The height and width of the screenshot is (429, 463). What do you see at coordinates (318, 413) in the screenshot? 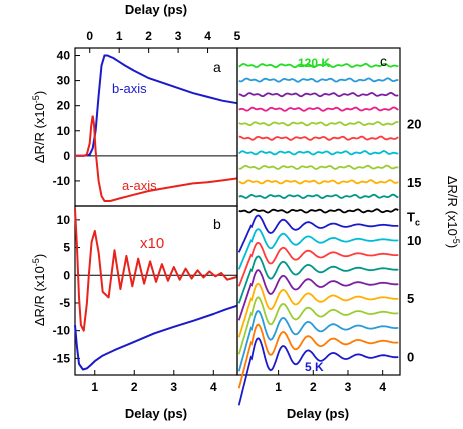
I see `panel-c-xlabel: Delay (ps)` at bounding box center [318, 413].